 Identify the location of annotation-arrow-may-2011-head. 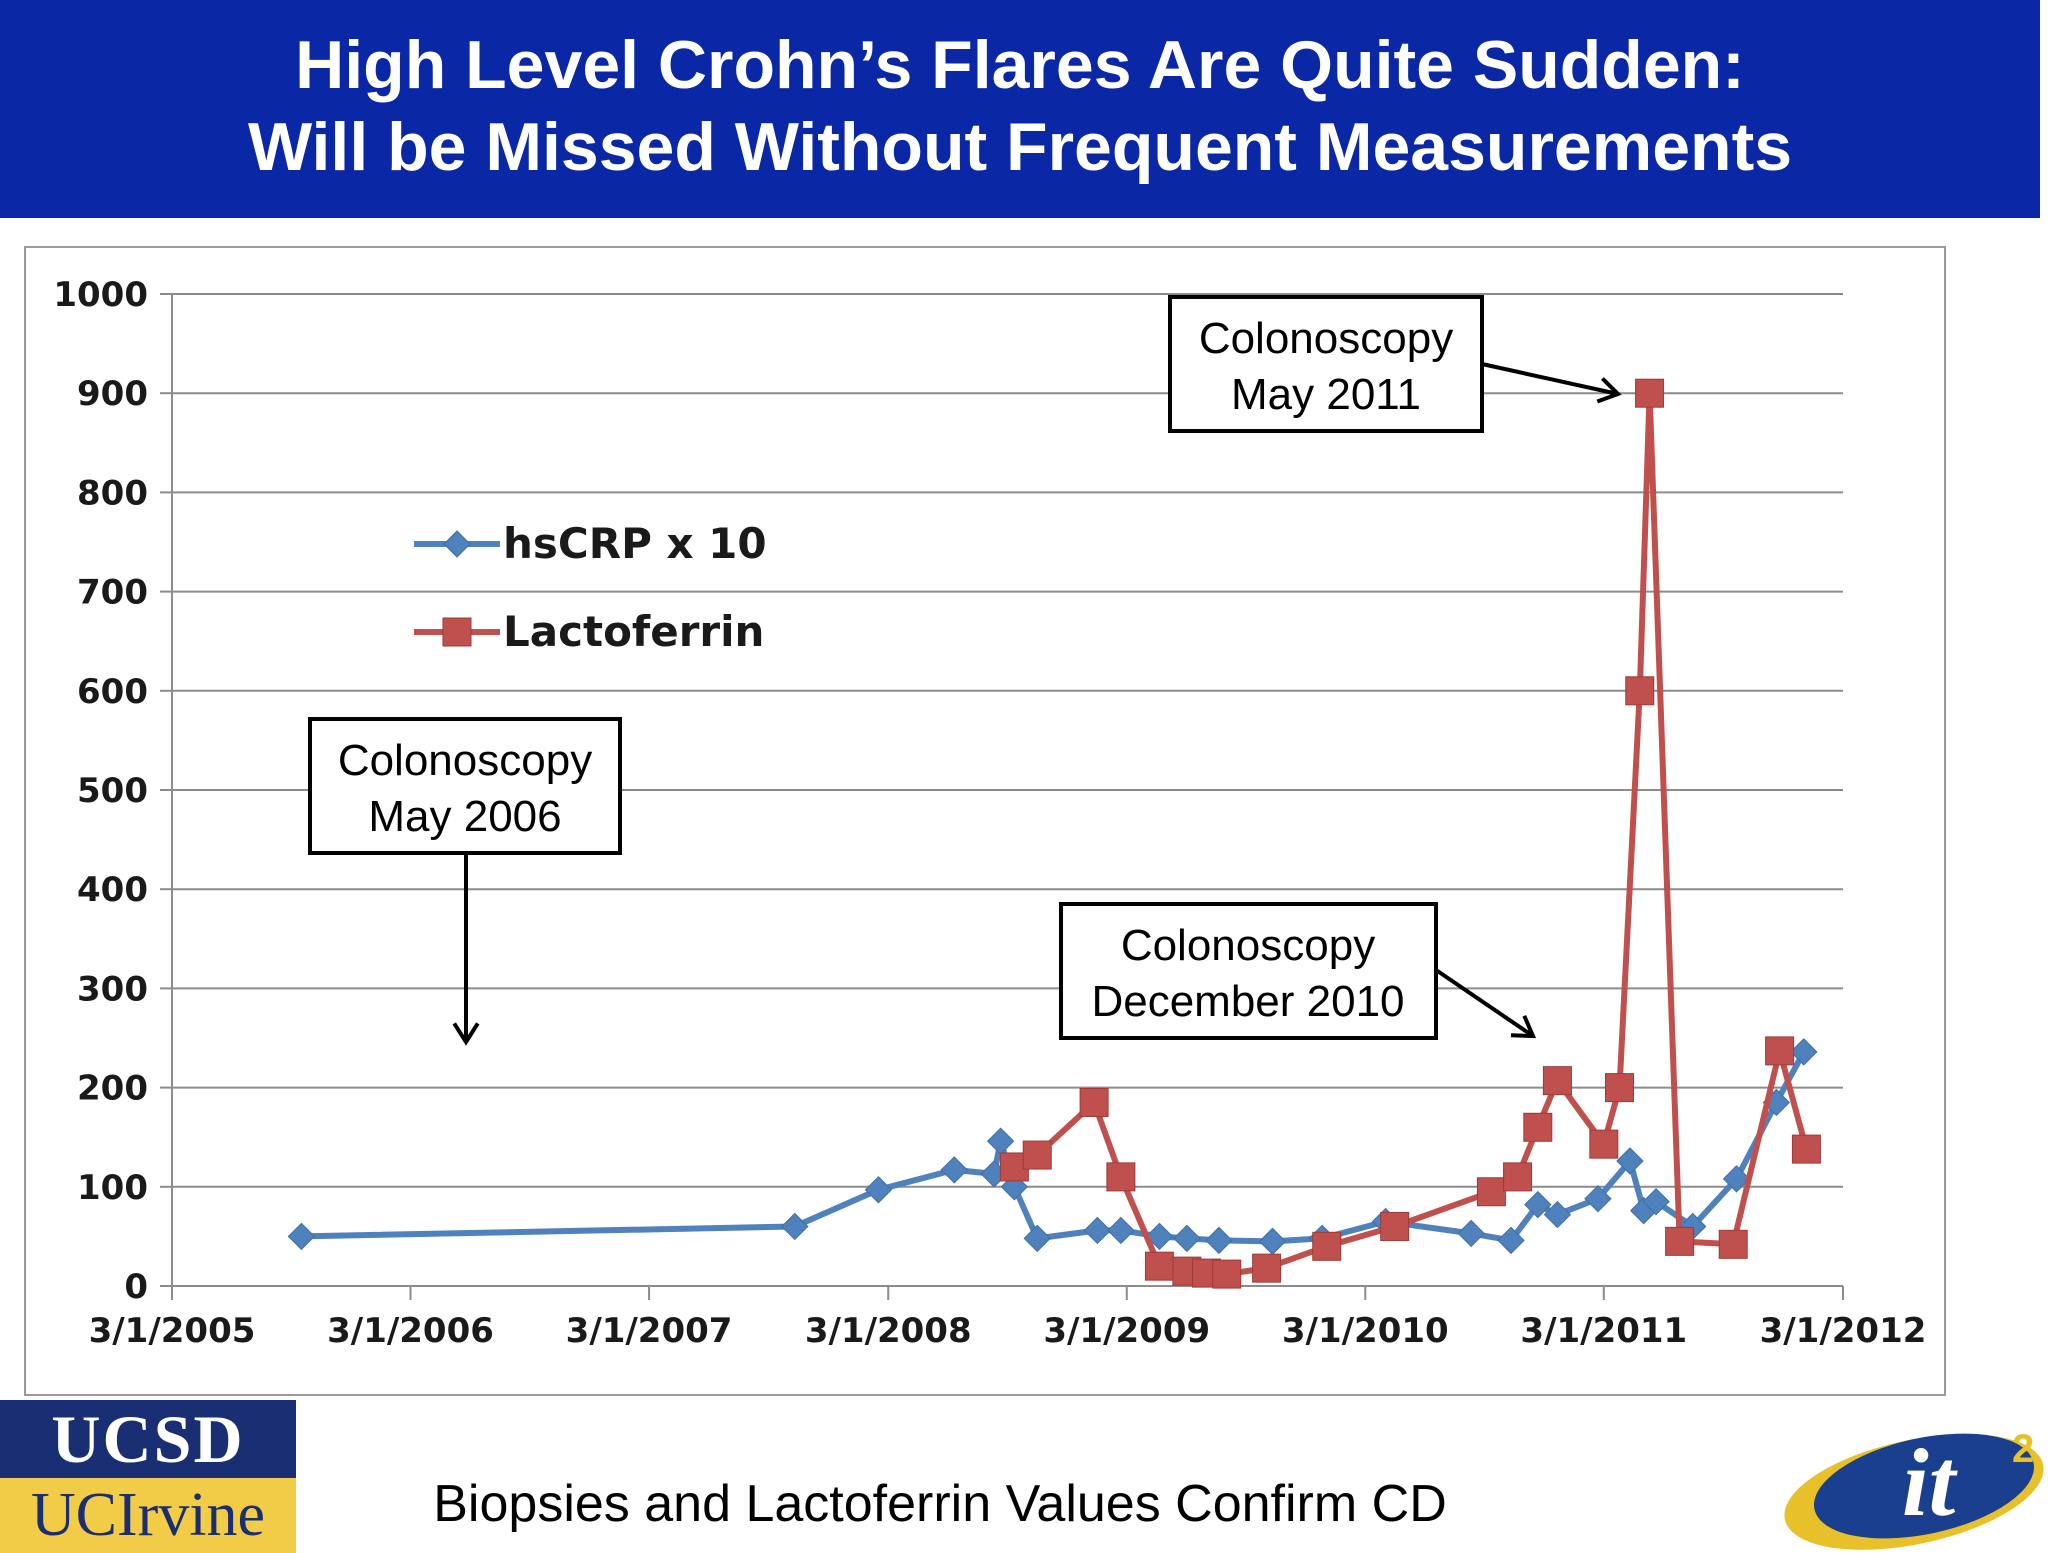
(1609, 390).